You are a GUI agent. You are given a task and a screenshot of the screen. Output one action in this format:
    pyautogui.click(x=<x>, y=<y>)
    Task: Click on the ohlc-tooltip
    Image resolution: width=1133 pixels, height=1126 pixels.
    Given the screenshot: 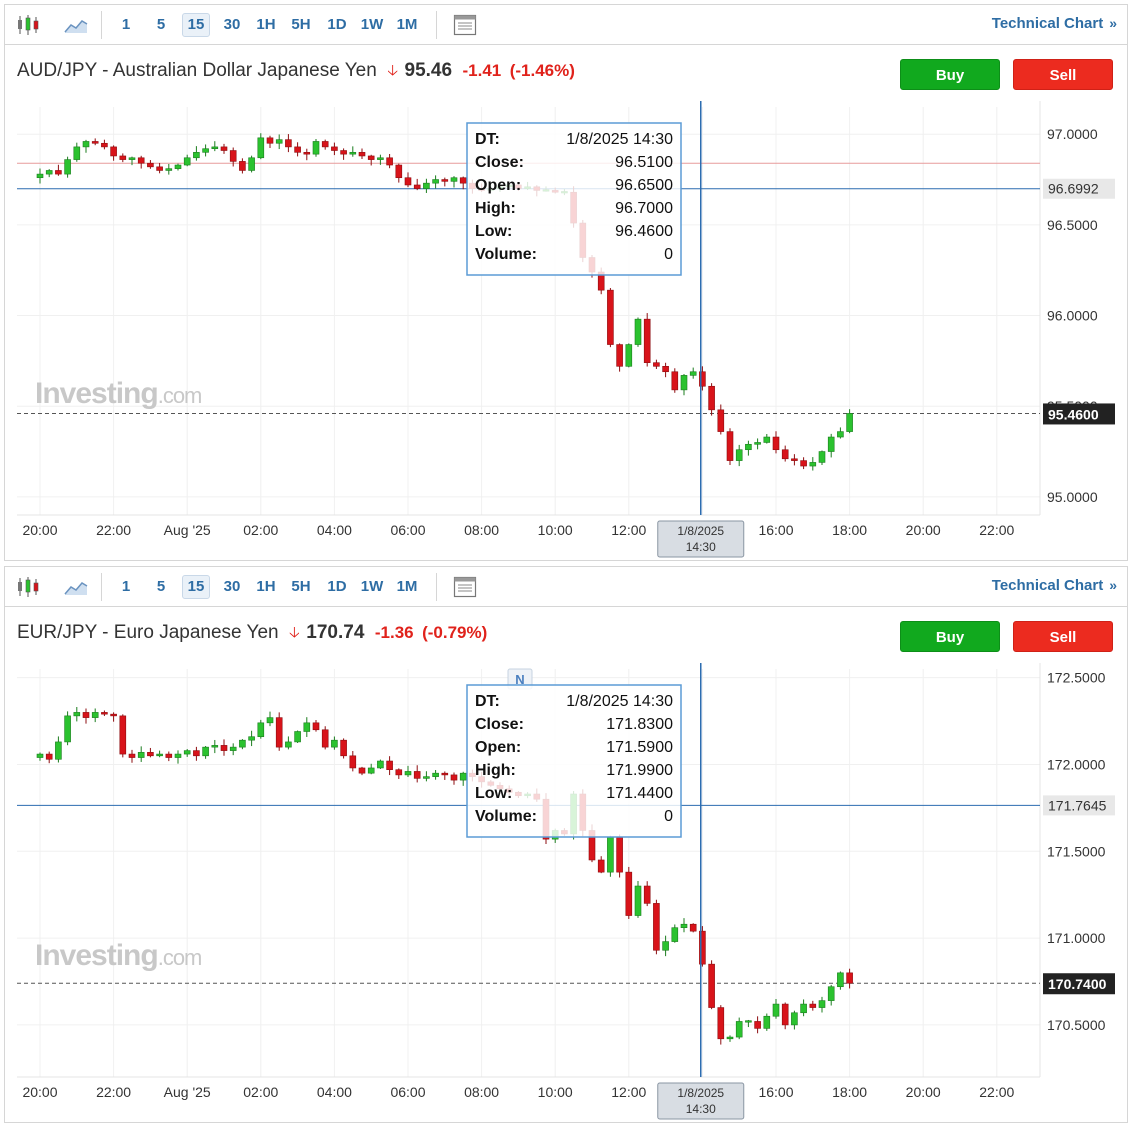 What is the action you would take?
    pyautogui.click(x=574, y=199)
    